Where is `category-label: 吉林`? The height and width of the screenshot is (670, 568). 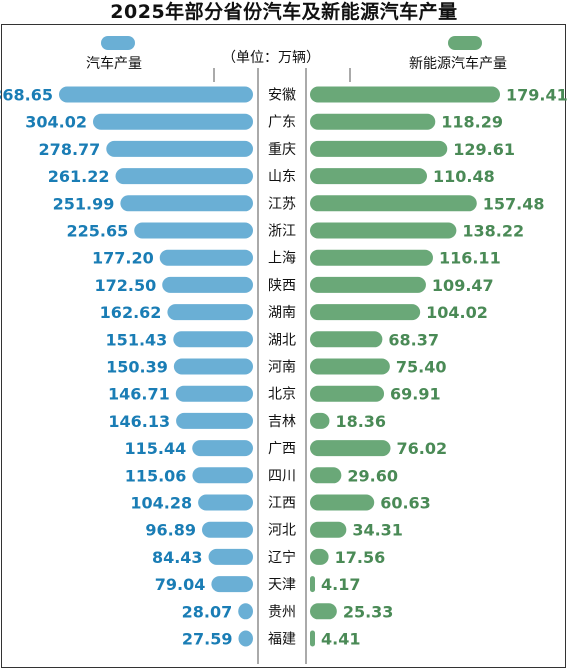
category-label: 吉林 is located at coordinates (282, 422).